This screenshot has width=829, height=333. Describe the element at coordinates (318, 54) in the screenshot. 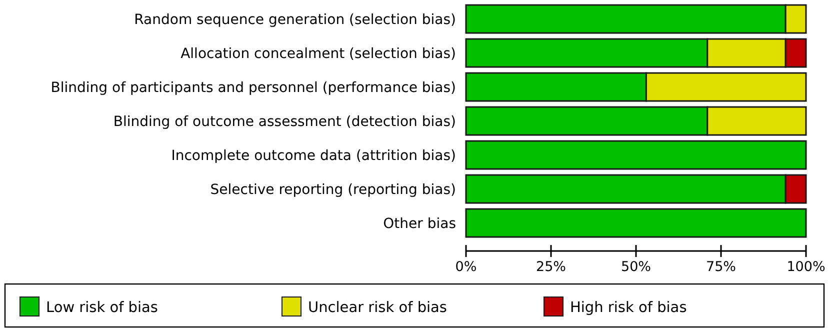

I see `y-tick-label: Allocation concealment (selection bias)` at that location.